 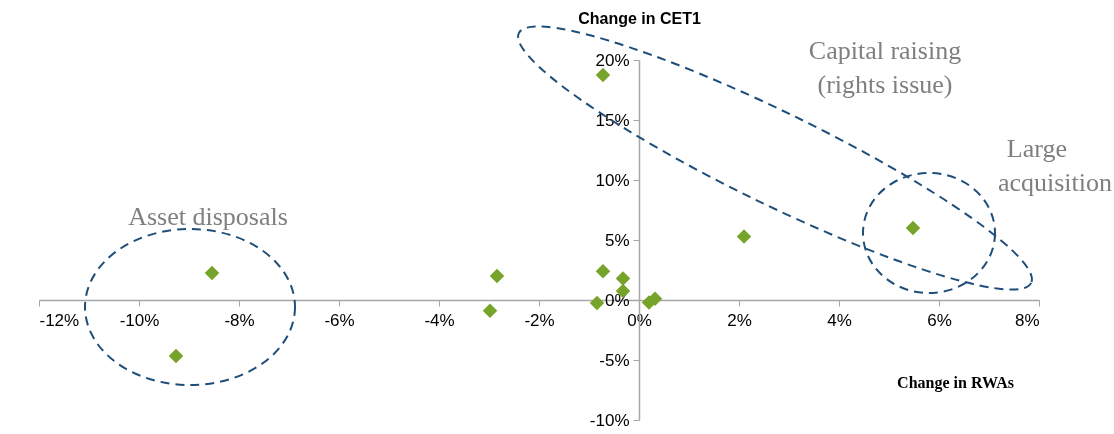 What do you see at coordinates (939, 320) in the screenshot?
I see `x-tick-label: 6%` at bounding box center [939, 320].